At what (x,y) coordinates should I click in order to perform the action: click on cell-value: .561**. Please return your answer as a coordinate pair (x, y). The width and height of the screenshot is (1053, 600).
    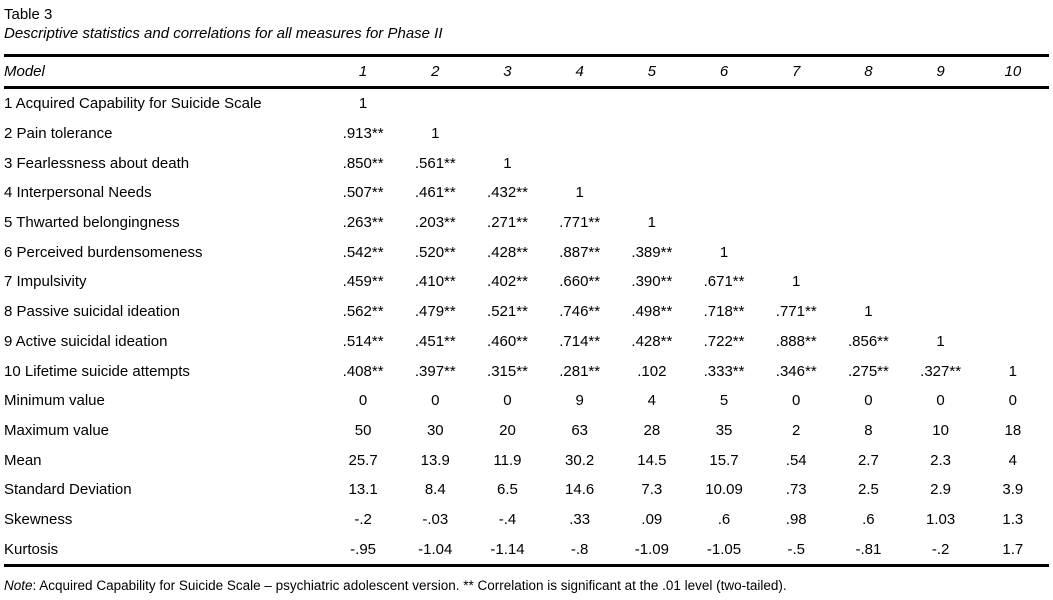
    Looking at the image, I should click on (435, 163).